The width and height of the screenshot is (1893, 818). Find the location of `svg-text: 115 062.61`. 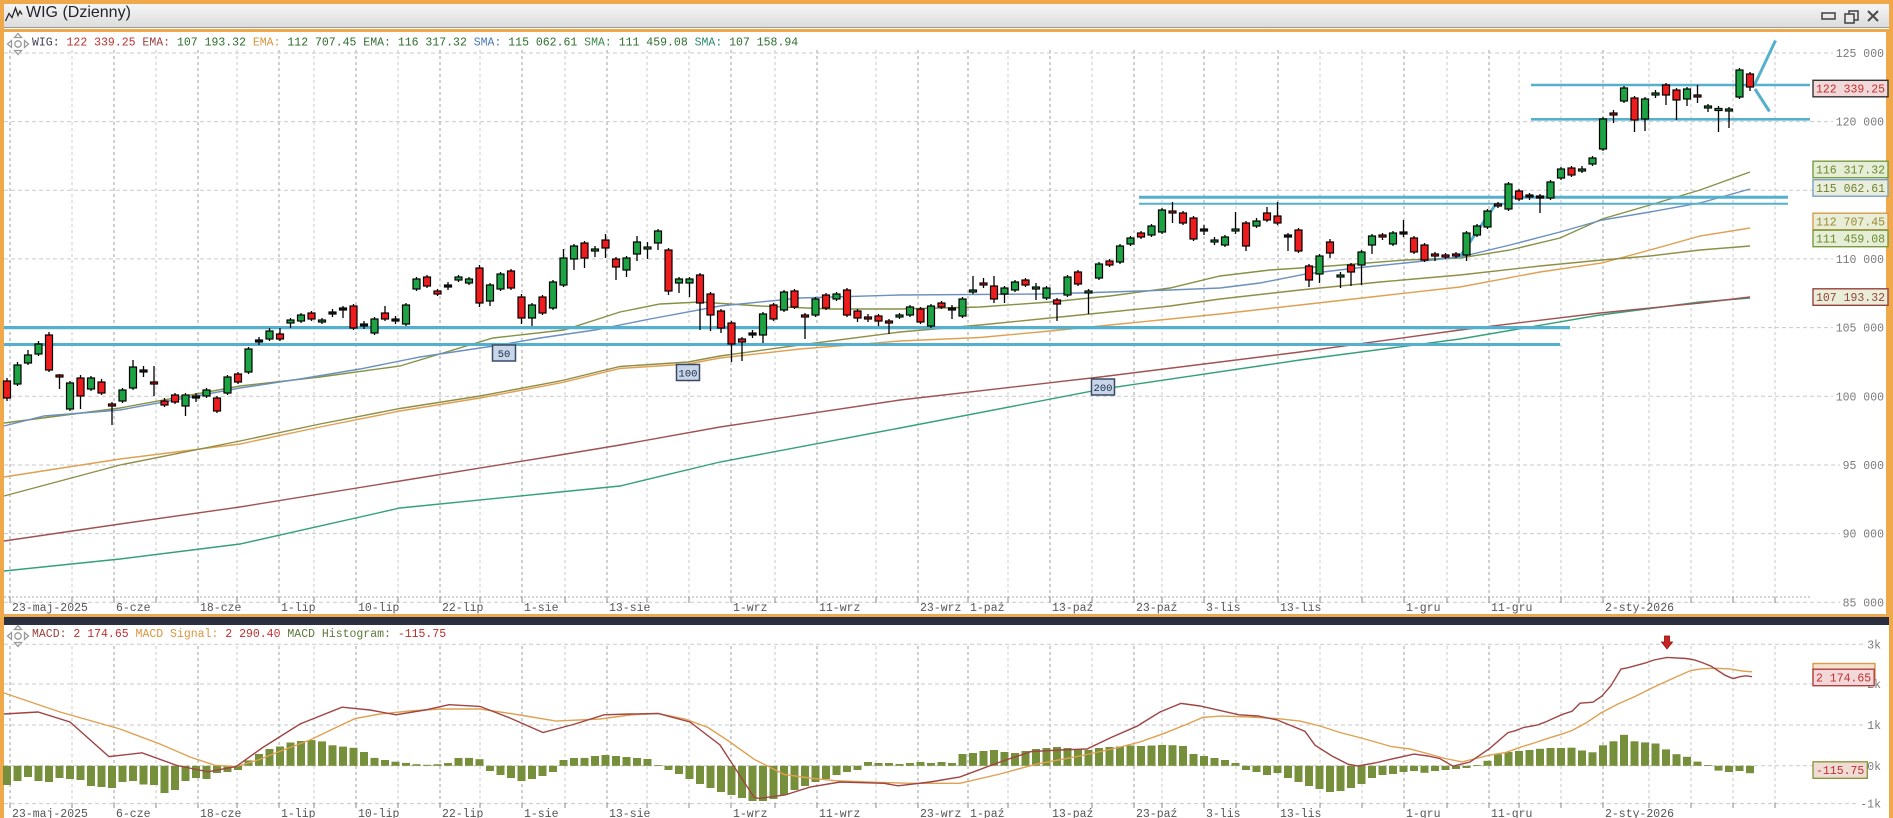

svg-text: 115 062.61 is located at coordinates (1850, 189).